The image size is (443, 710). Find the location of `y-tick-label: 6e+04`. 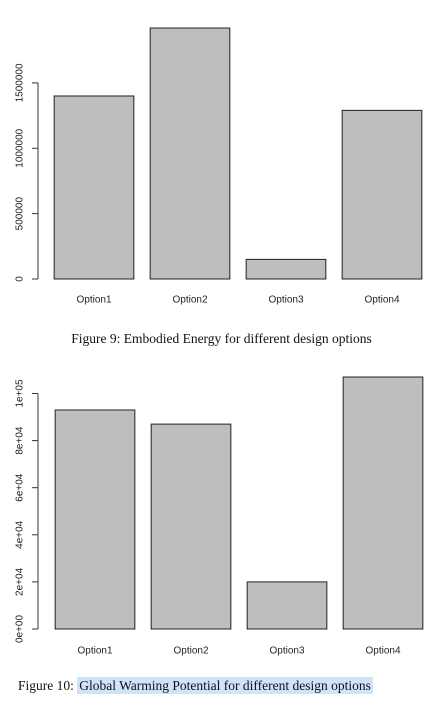

y-tick-label: 6e+04 is located at coordinates (20, 487).